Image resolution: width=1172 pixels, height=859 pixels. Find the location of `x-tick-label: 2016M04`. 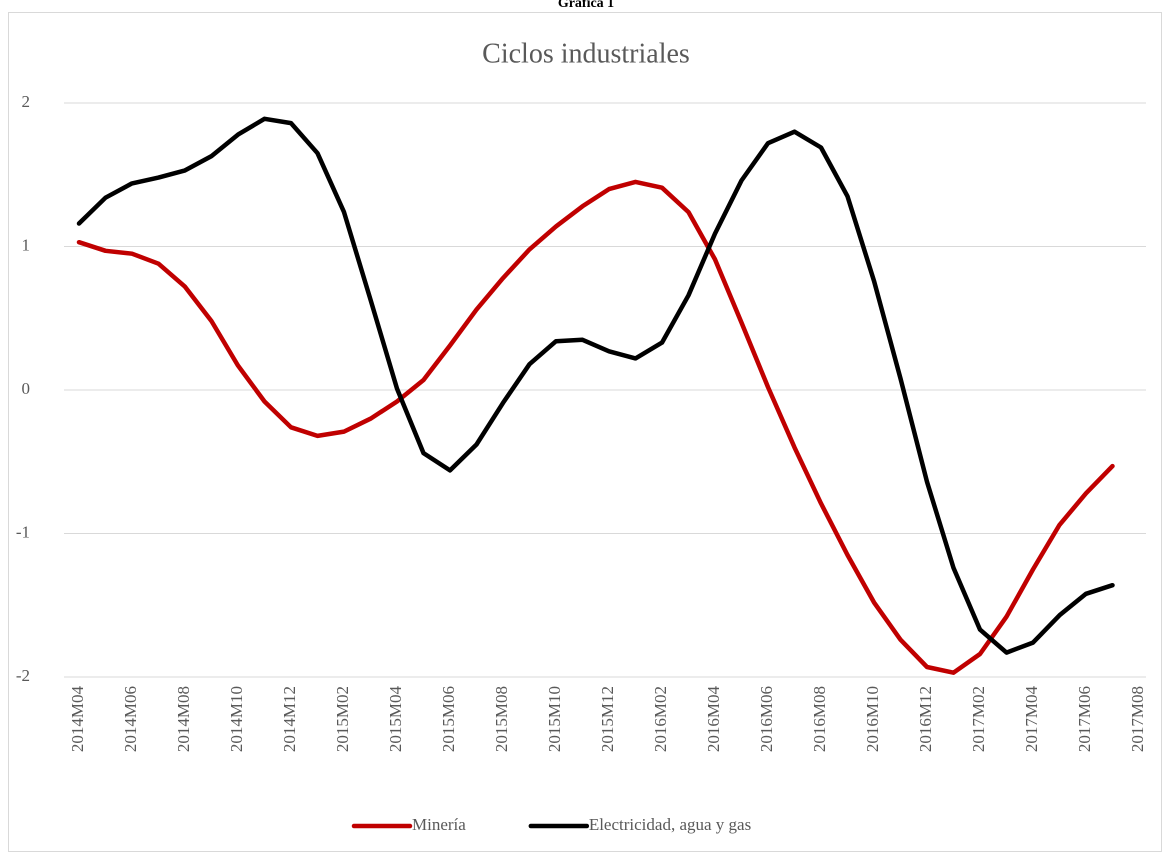

x-tick-label: 2016M04 is located at coordinates (713, 719).